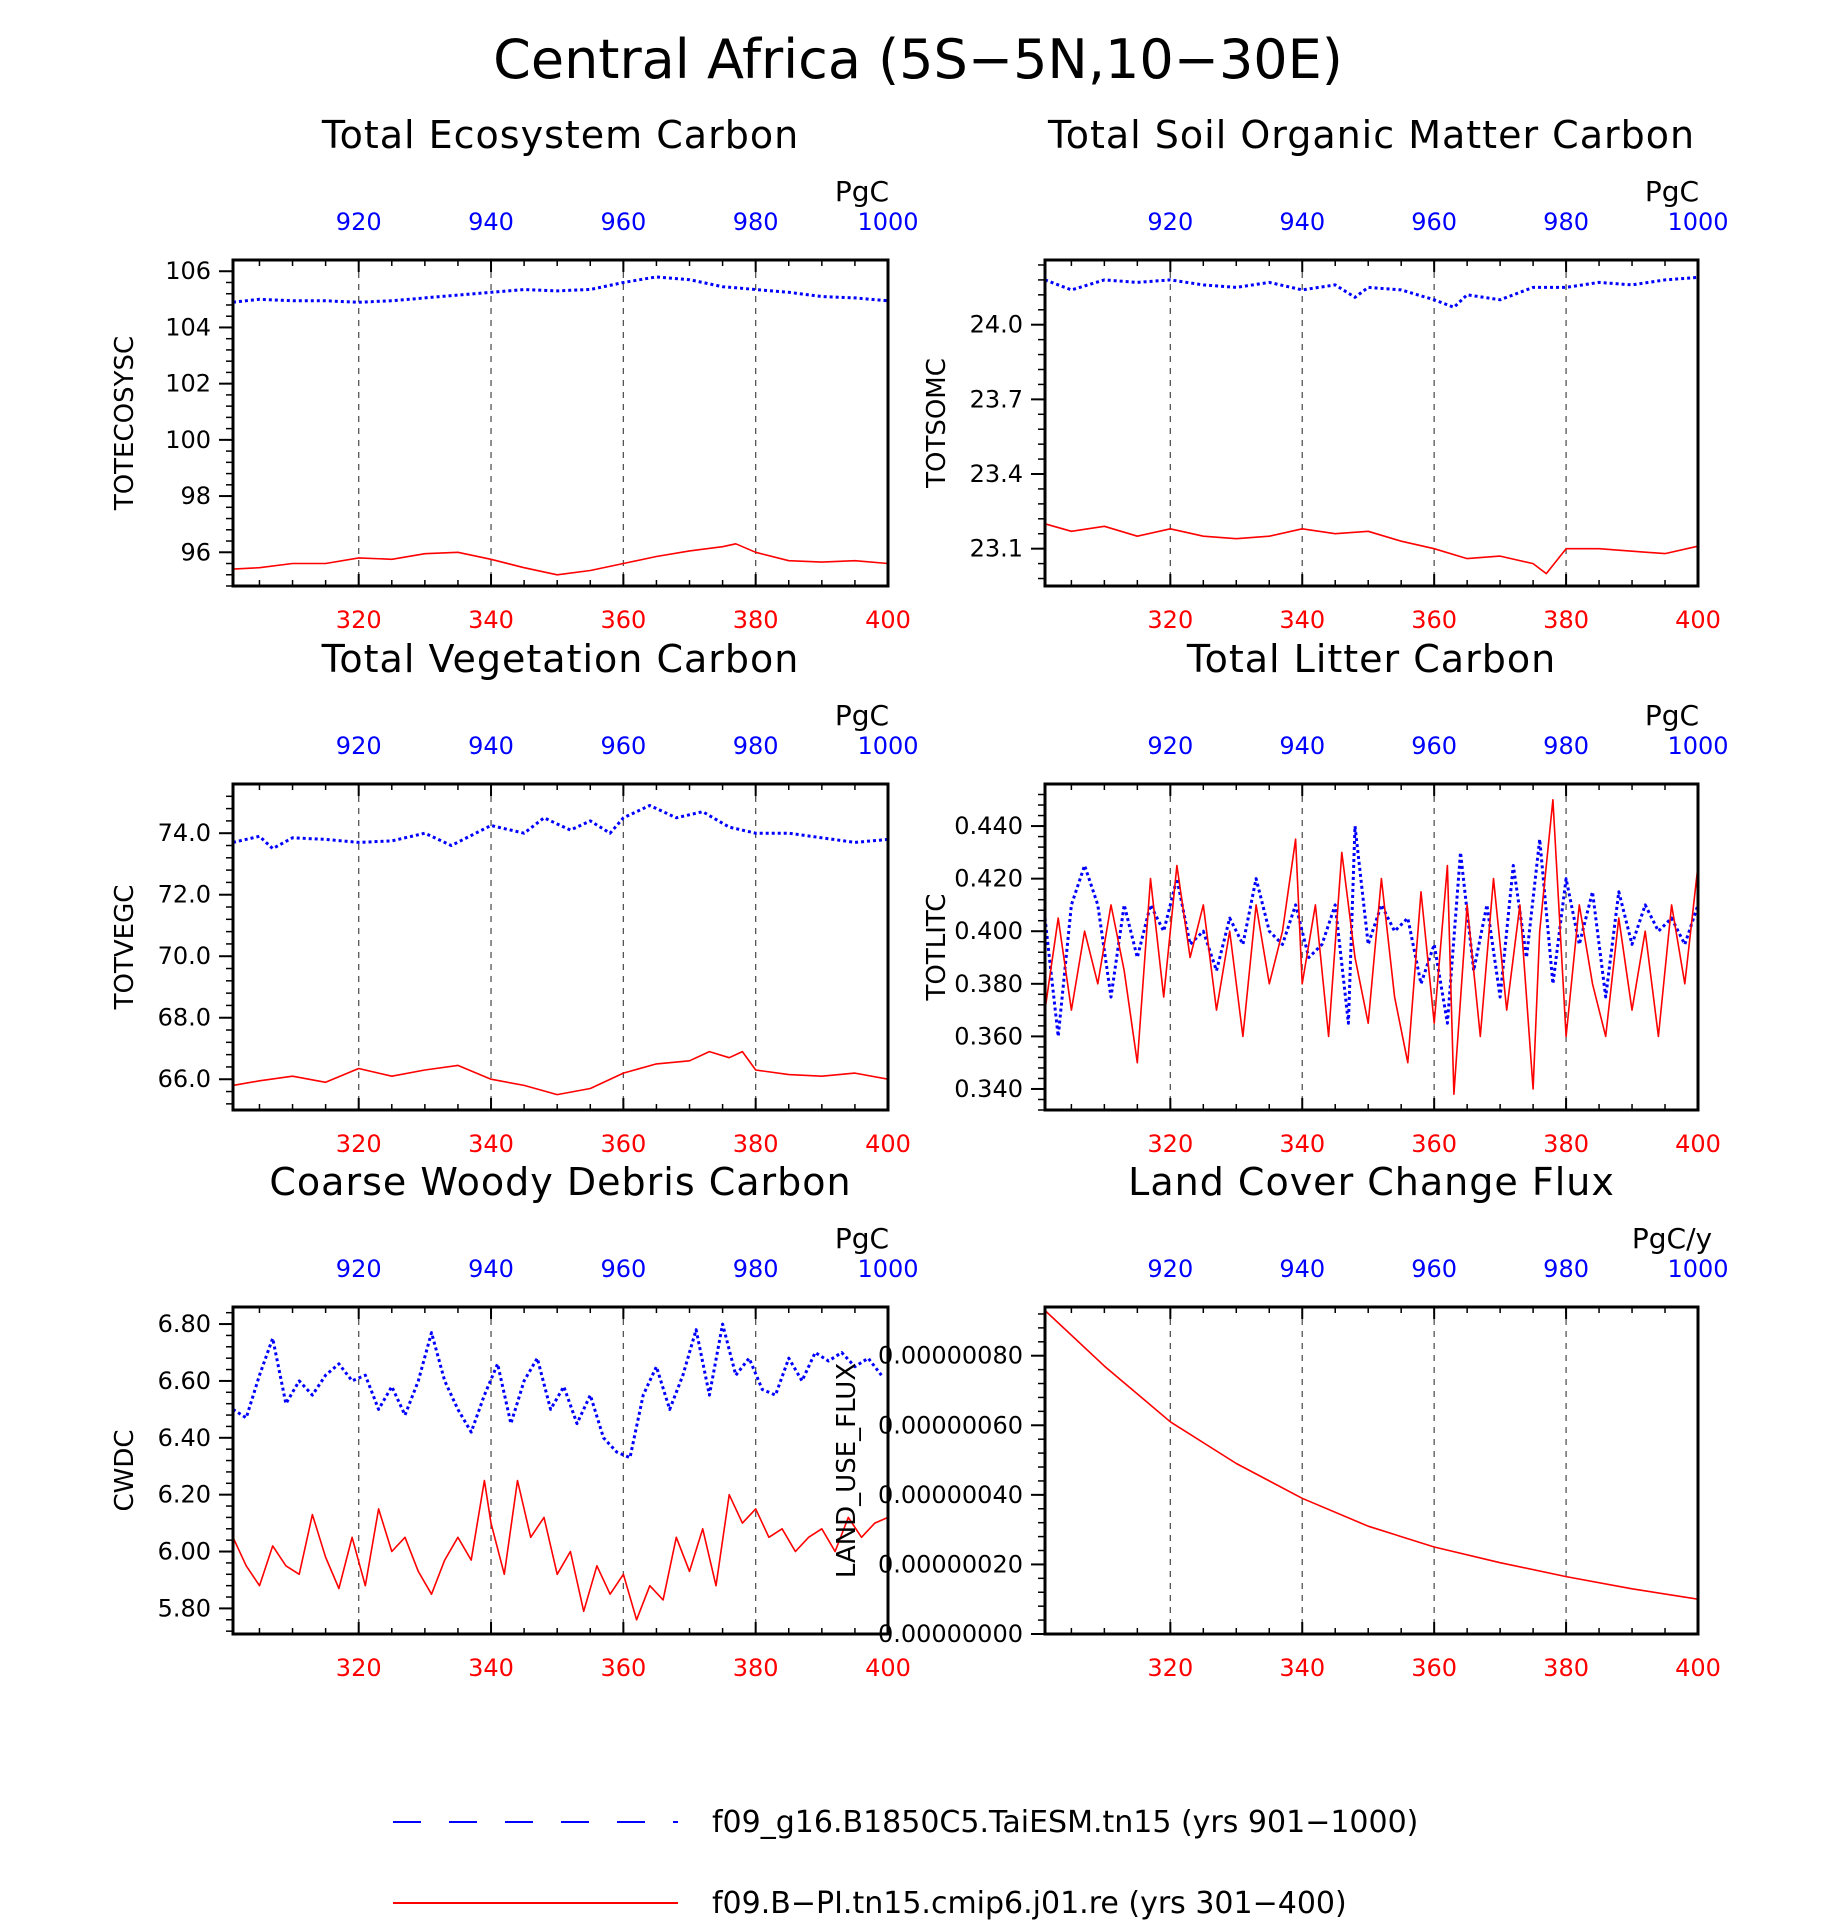 The width and height of the screenshot is (1836, 1928). I want to click on y-tick-label: 96, so click(195, 552).